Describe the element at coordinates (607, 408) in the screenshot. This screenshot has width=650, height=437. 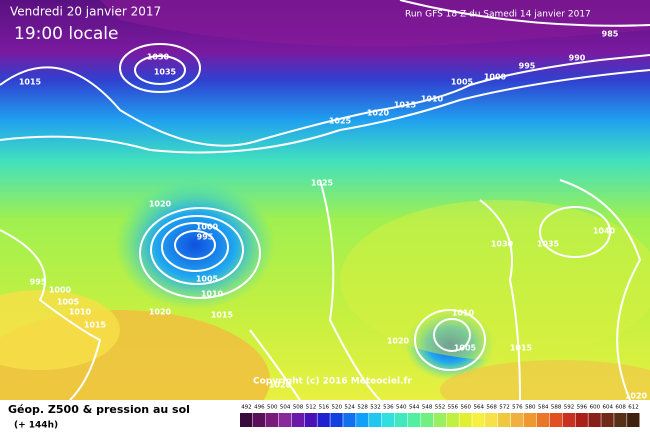
I see `scale-label: 604` at that location.